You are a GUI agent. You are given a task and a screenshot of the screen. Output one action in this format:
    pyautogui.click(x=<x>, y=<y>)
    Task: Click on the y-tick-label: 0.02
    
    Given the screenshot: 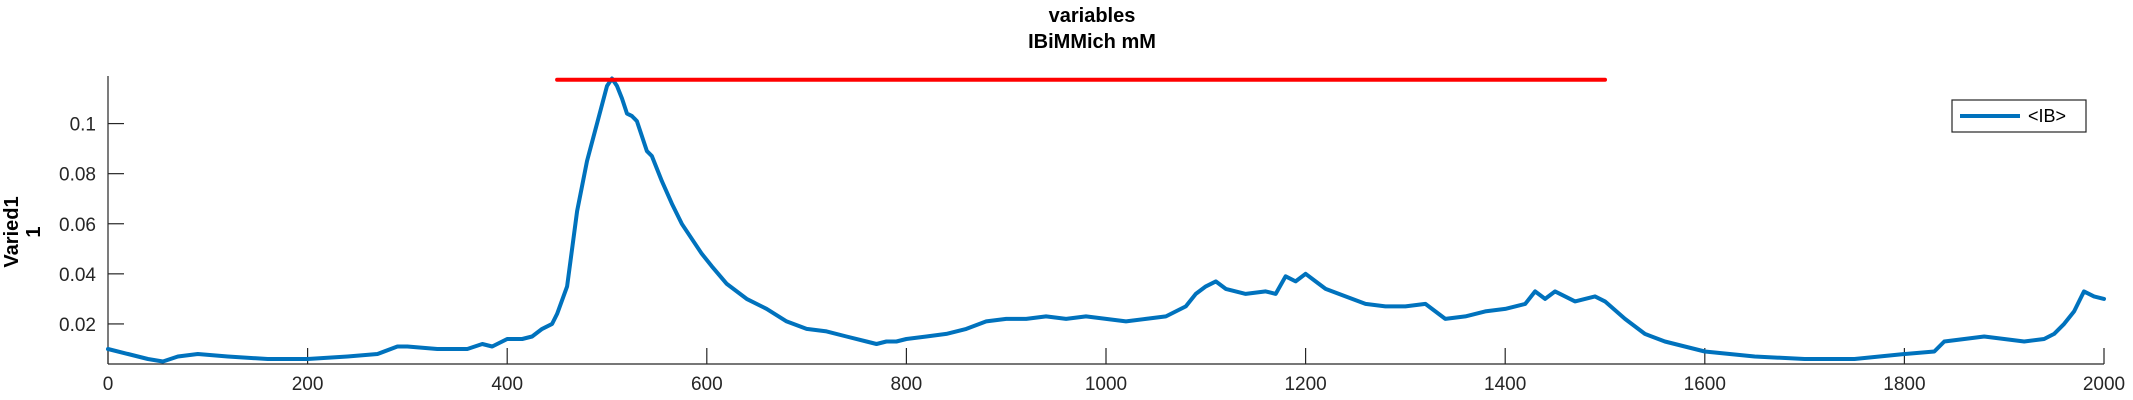 What is the action you would take?
    pyautogui.click(x=77, y=325)
    